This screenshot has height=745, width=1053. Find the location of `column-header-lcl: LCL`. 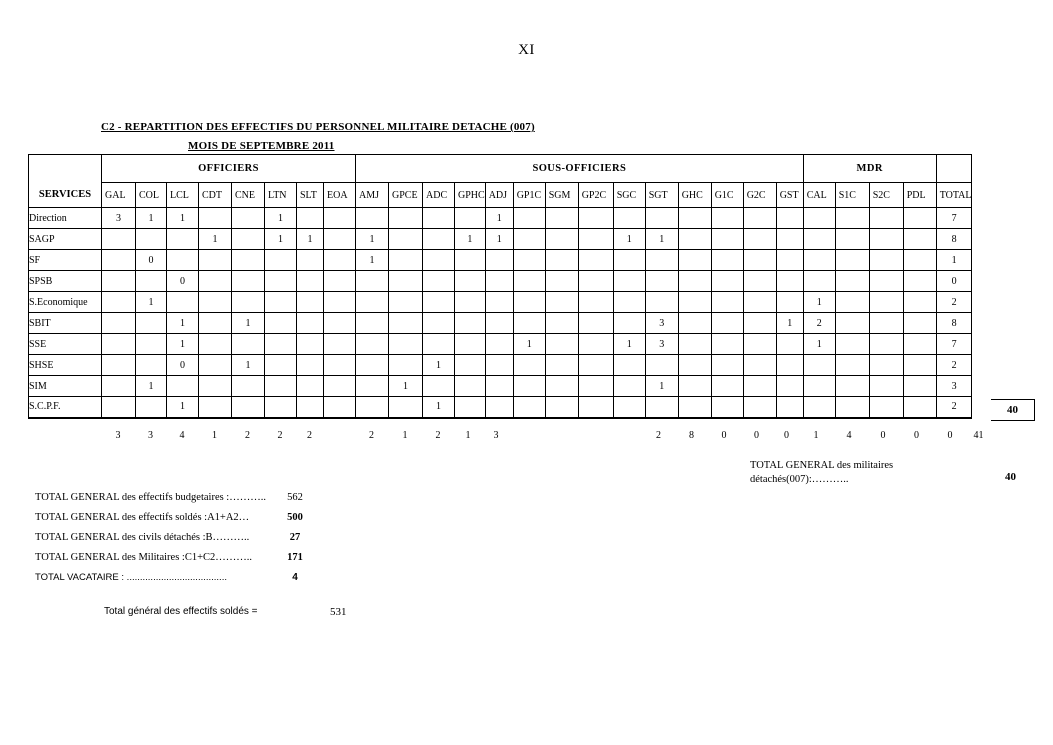

column-header-lcl: LCL is located at coordinates (182, 195).